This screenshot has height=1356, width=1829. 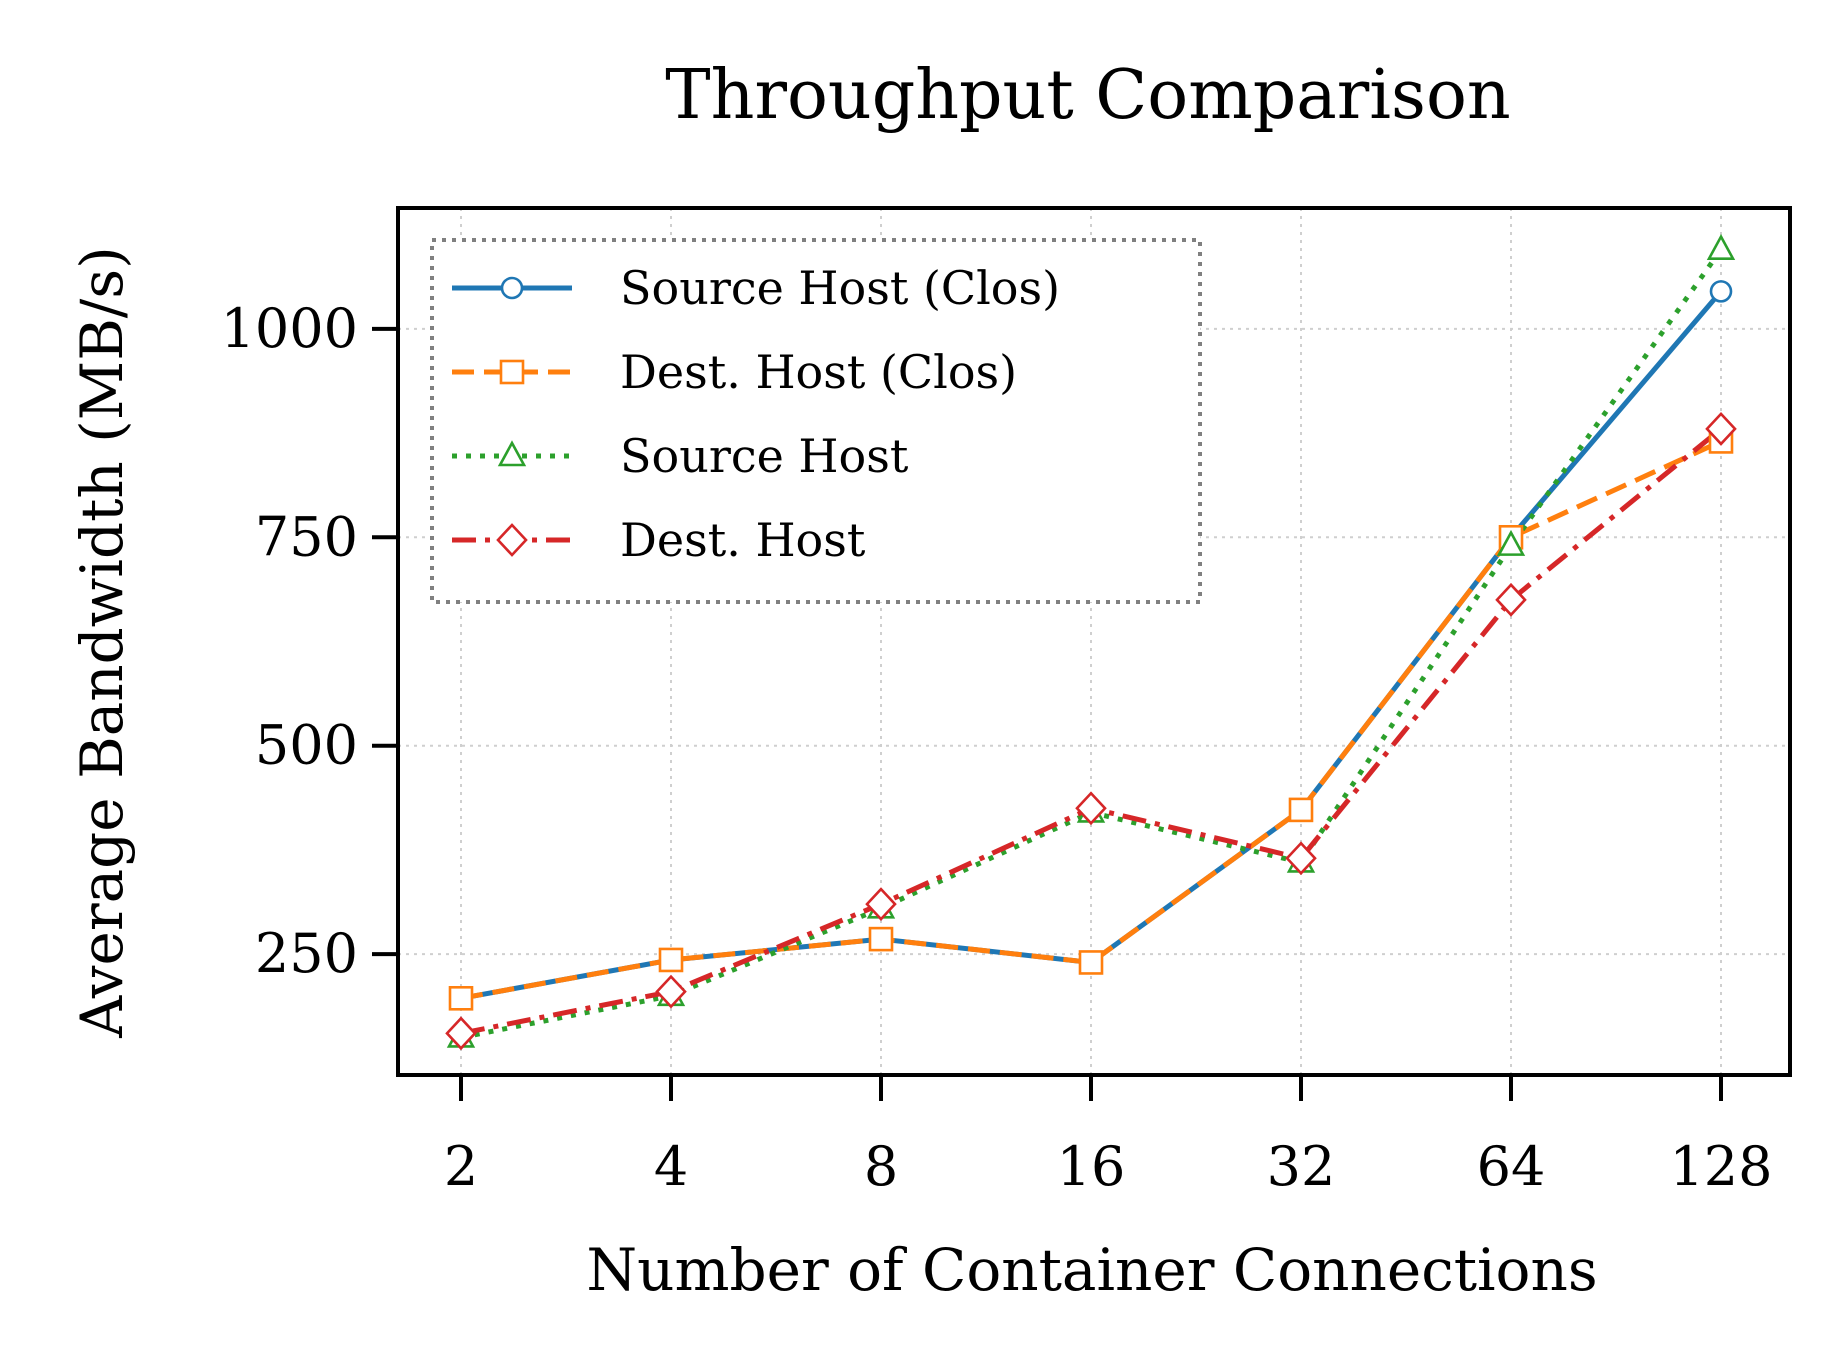 What do you see at coordinates (306, 745) in the screenshot?
I see `y-tick-label: 500` at bounding box center [306, 745].